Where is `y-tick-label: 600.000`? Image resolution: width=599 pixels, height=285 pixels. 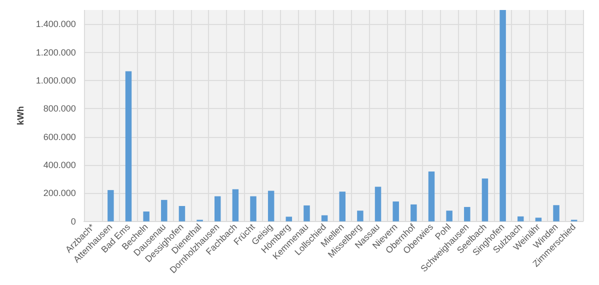
y-tick-label: 600.000 is located at coordinates (59, 137).